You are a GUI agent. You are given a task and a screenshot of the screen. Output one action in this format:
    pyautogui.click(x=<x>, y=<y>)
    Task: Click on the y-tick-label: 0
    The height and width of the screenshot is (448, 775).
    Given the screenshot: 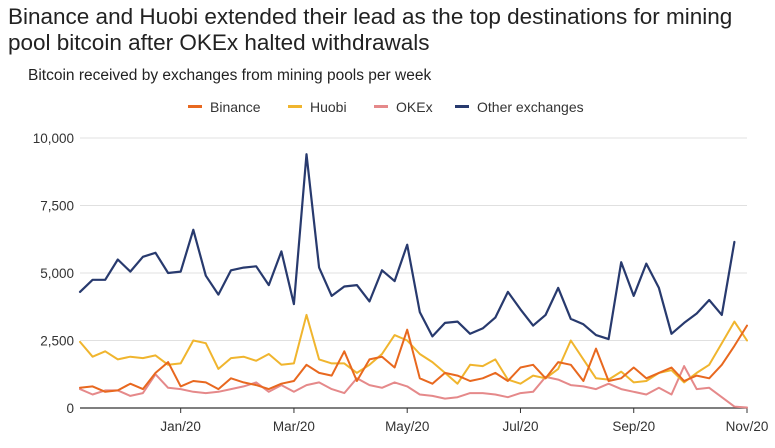 What is the action you would take?
    pyautogui.click(x=70, y=408)
    